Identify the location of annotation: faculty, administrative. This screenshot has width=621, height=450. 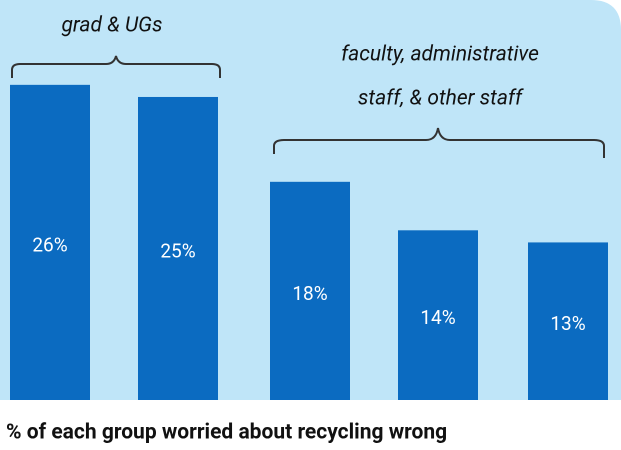
(440, 55).